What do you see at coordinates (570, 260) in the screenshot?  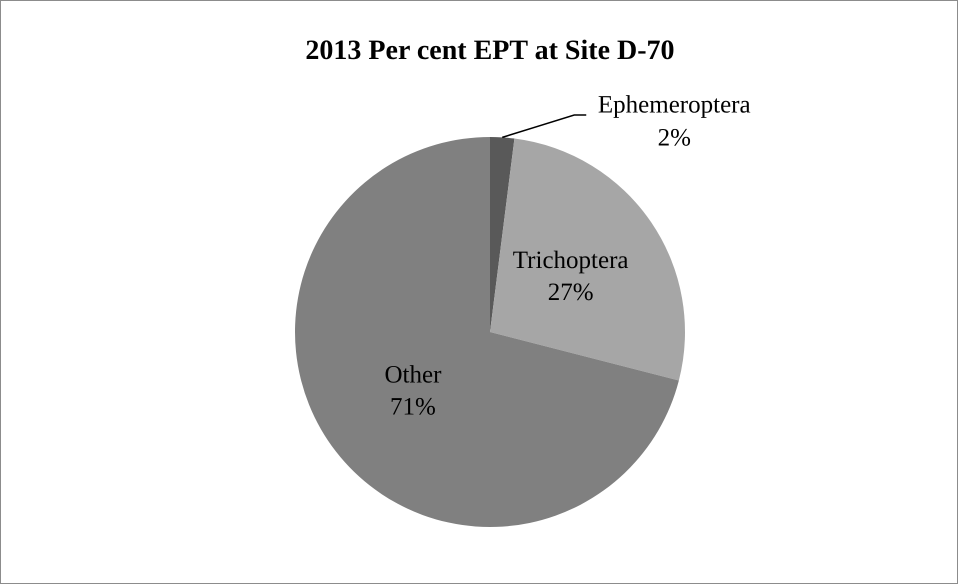 I see `slice-label: Trichoptera` at bounding box center [570, 260].